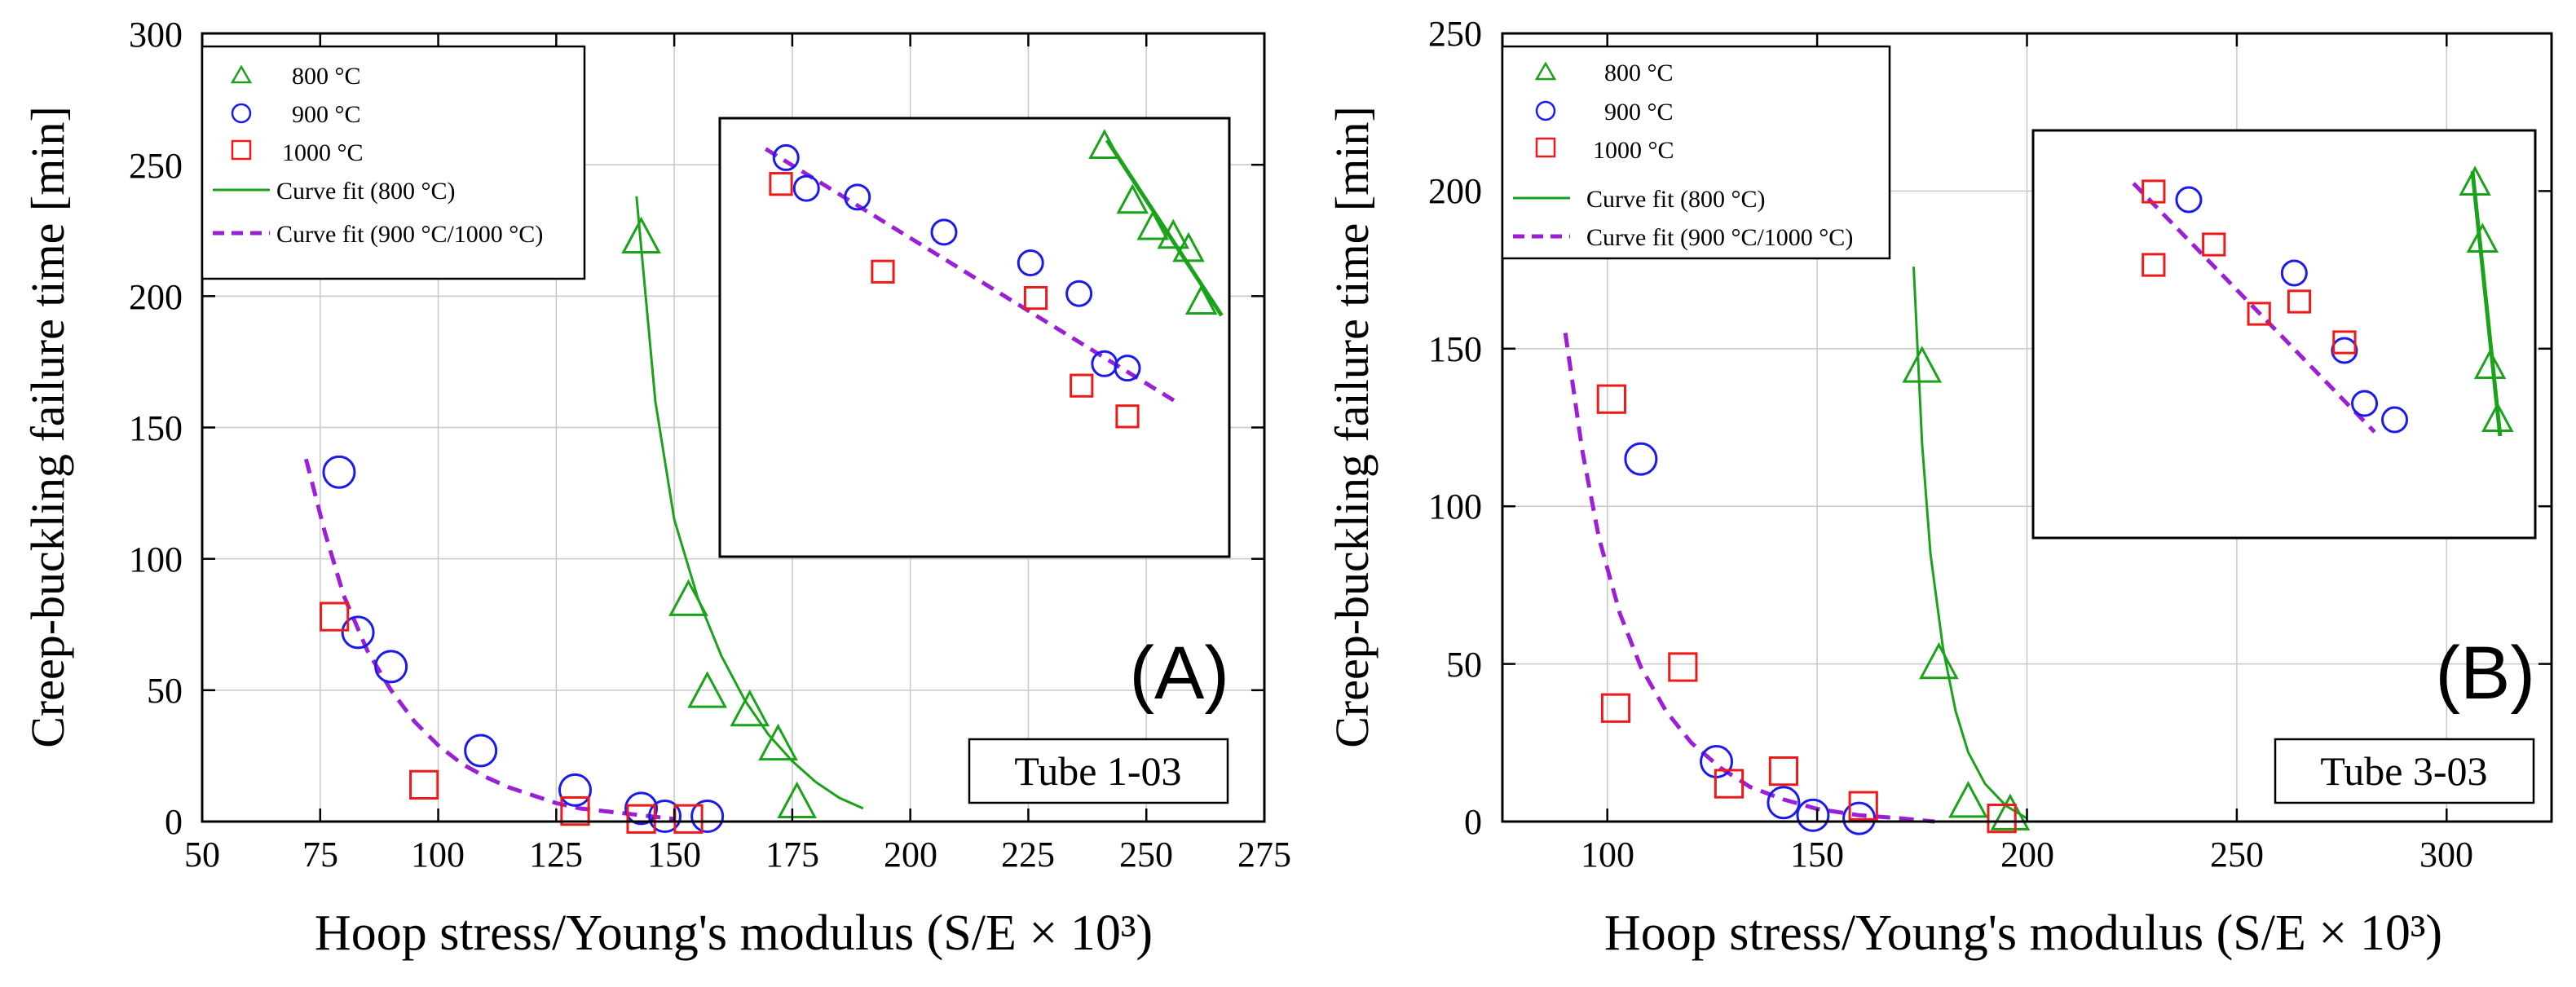 This screenshot has width=2576, height=987. I want to click on inset-data-points, so click(993, 279).